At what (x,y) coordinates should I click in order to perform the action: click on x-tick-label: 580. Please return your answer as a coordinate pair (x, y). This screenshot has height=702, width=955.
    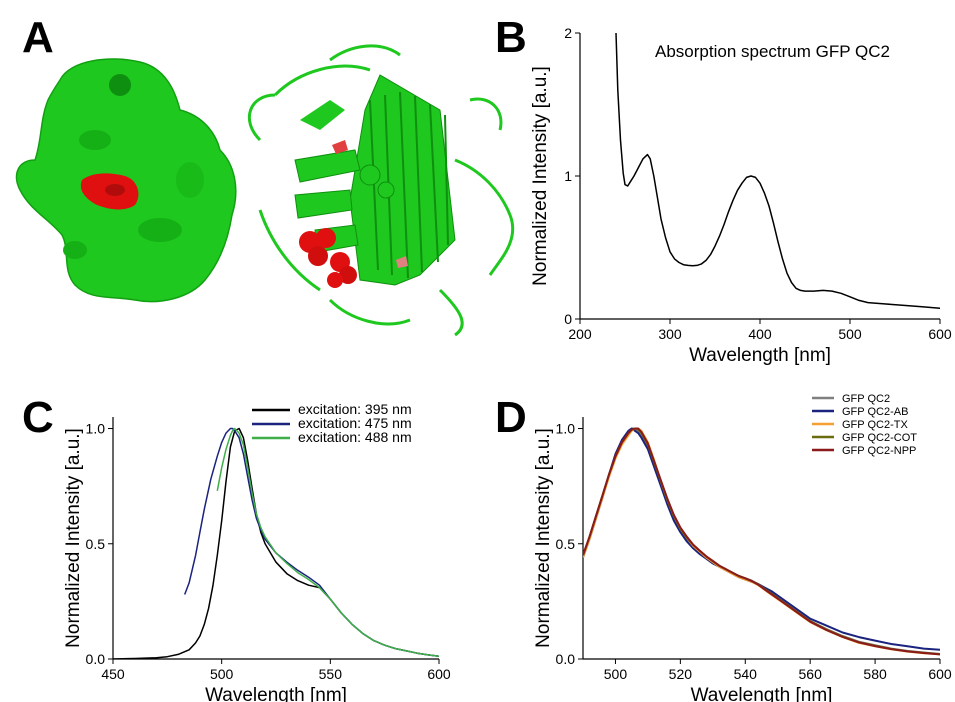
    Looking at the image, I should click on (875, 674).